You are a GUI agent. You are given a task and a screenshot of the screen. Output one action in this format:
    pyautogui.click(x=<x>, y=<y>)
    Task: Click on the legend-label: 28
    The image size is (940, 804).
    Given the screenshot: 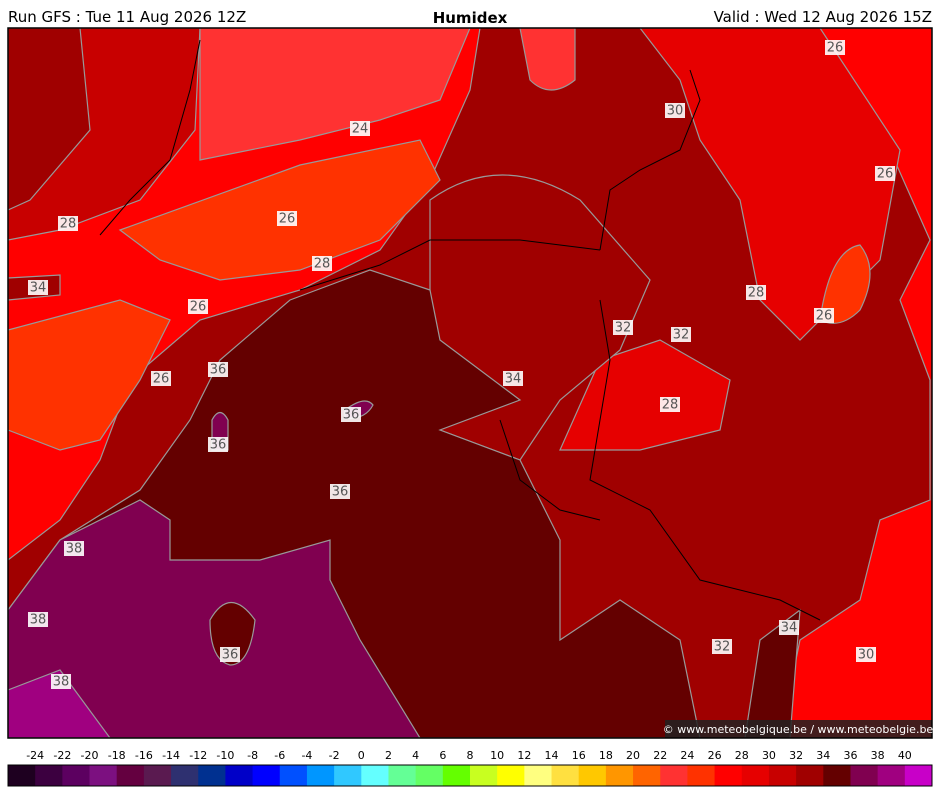 What is the action you would take?
    pyautogui.click(x=742, y=755)
    